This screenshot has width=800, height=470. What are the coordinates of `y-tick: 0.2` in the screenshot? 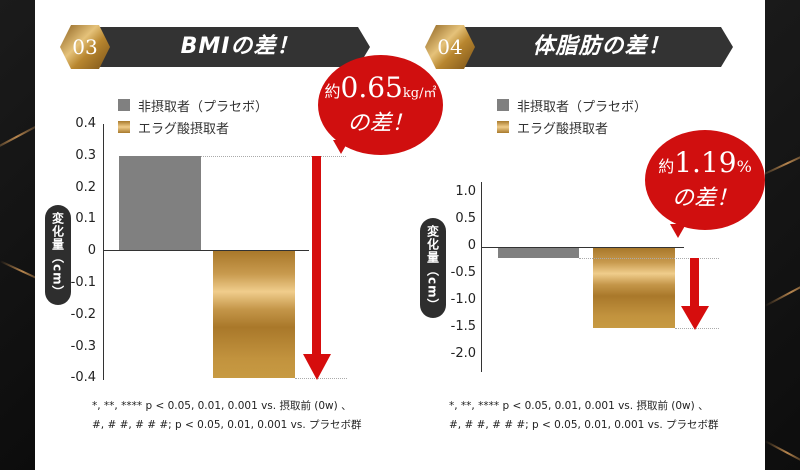 It's located at (85, 187).